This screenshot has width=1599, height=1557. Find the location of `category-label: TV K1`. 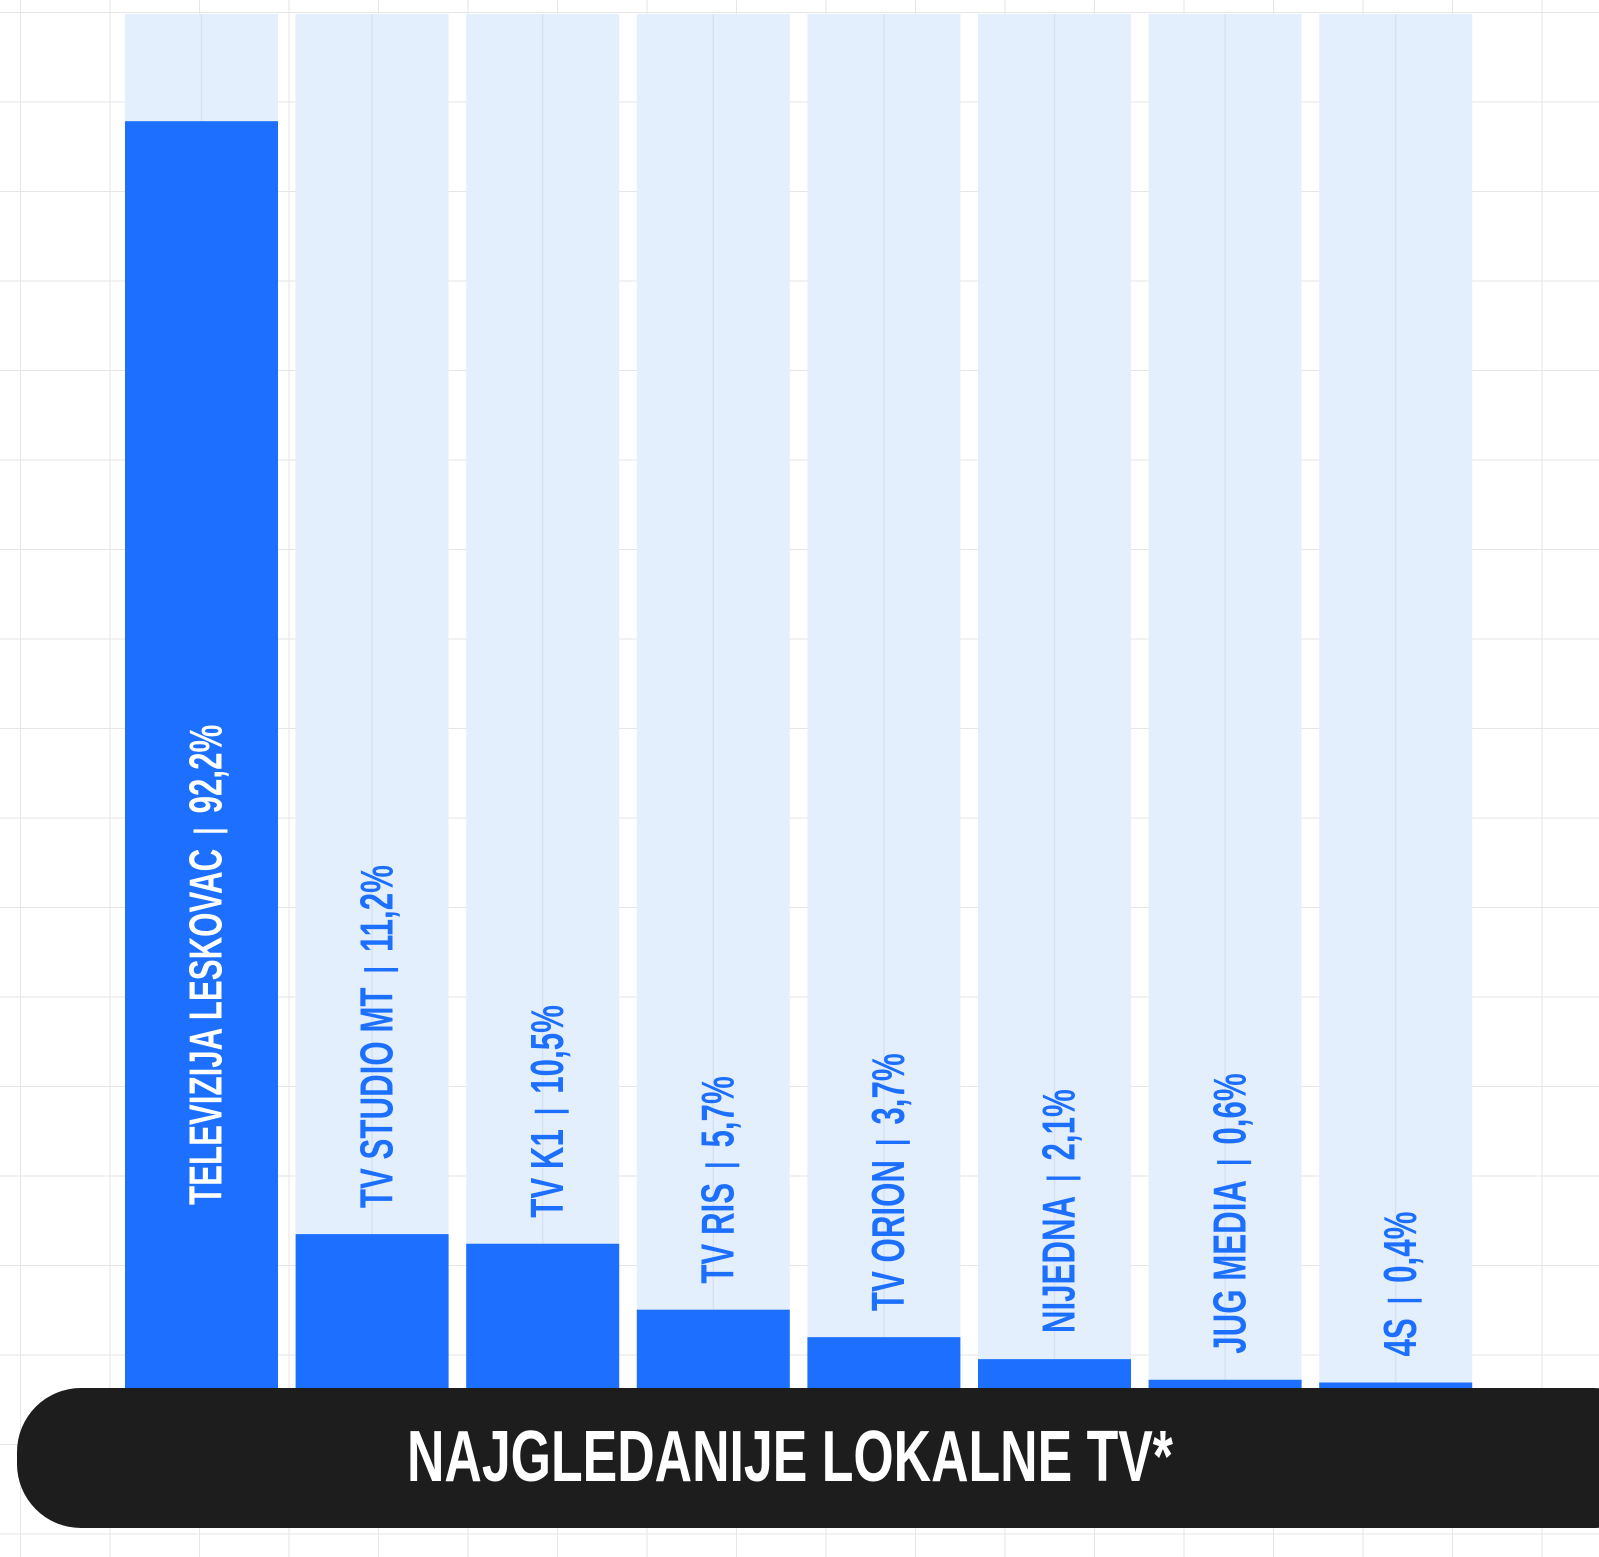

category-label: TV K1 is located at coordinates (547, 1173).